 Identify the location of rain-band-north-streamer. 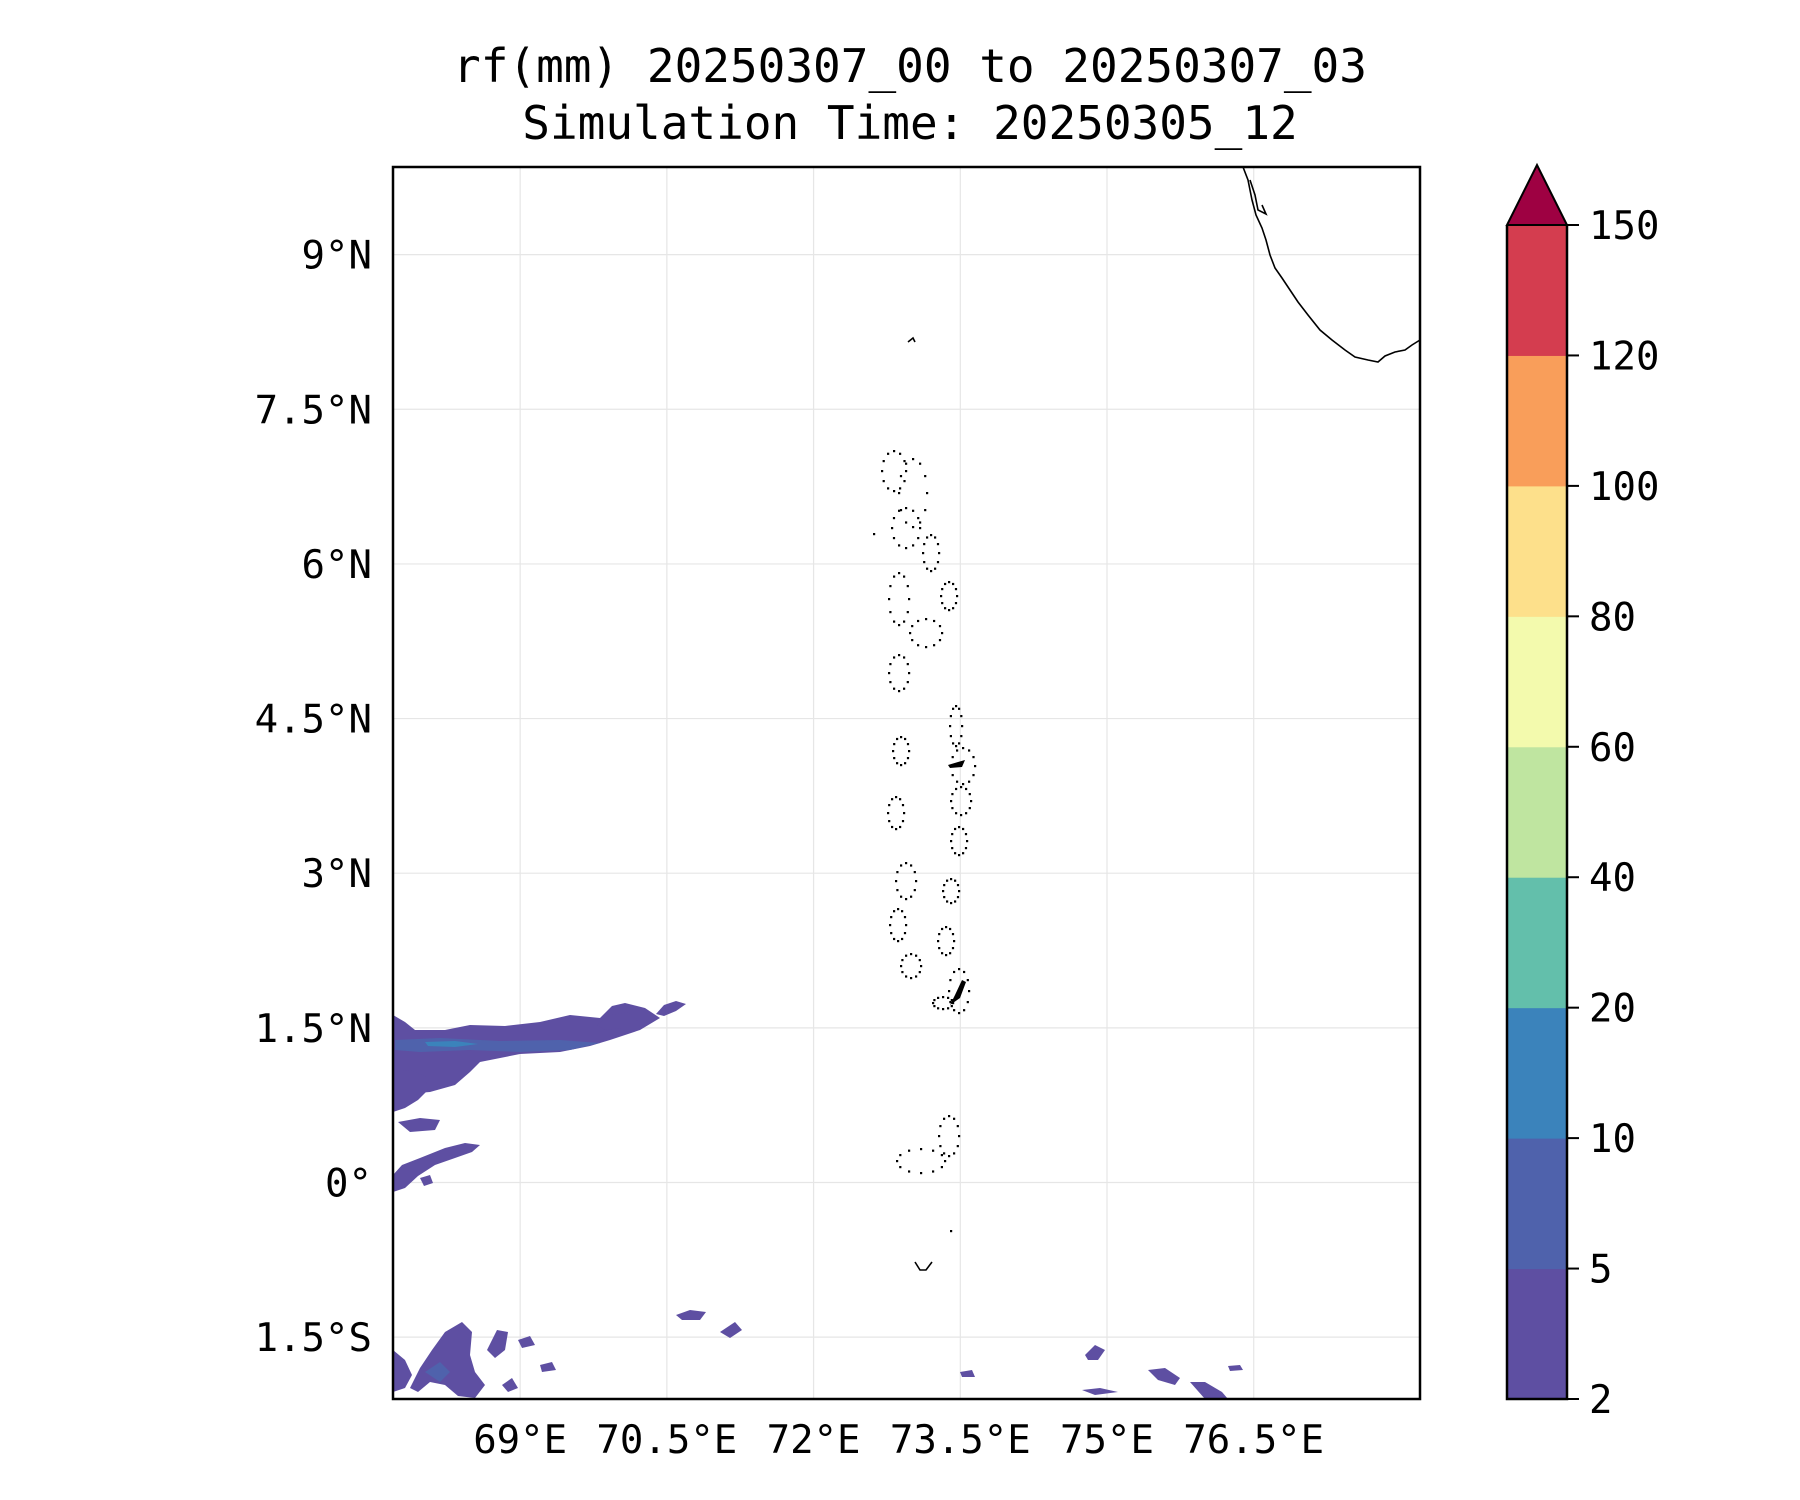
(671, 1008).